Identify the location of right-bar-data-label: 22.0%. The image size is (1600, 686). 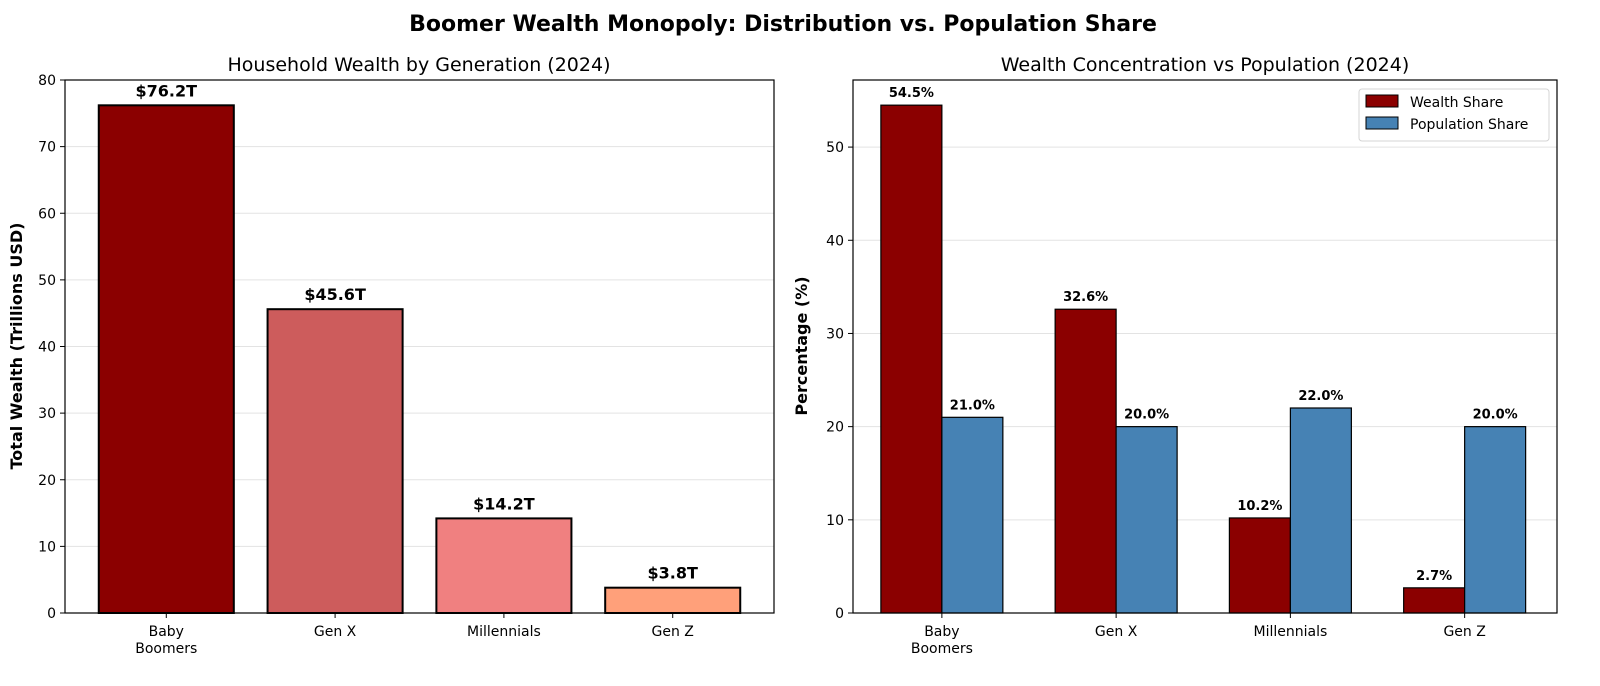
(1320, 396).